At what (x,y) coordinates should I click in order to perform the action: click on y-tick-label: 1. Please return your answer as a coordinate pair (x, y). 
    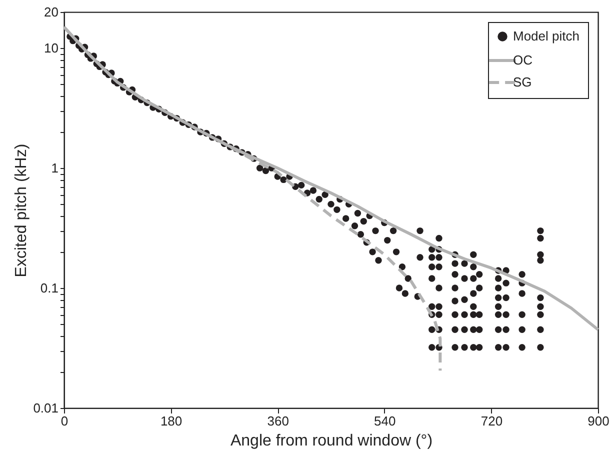
    Looking at the image, I should click on (54, 168).